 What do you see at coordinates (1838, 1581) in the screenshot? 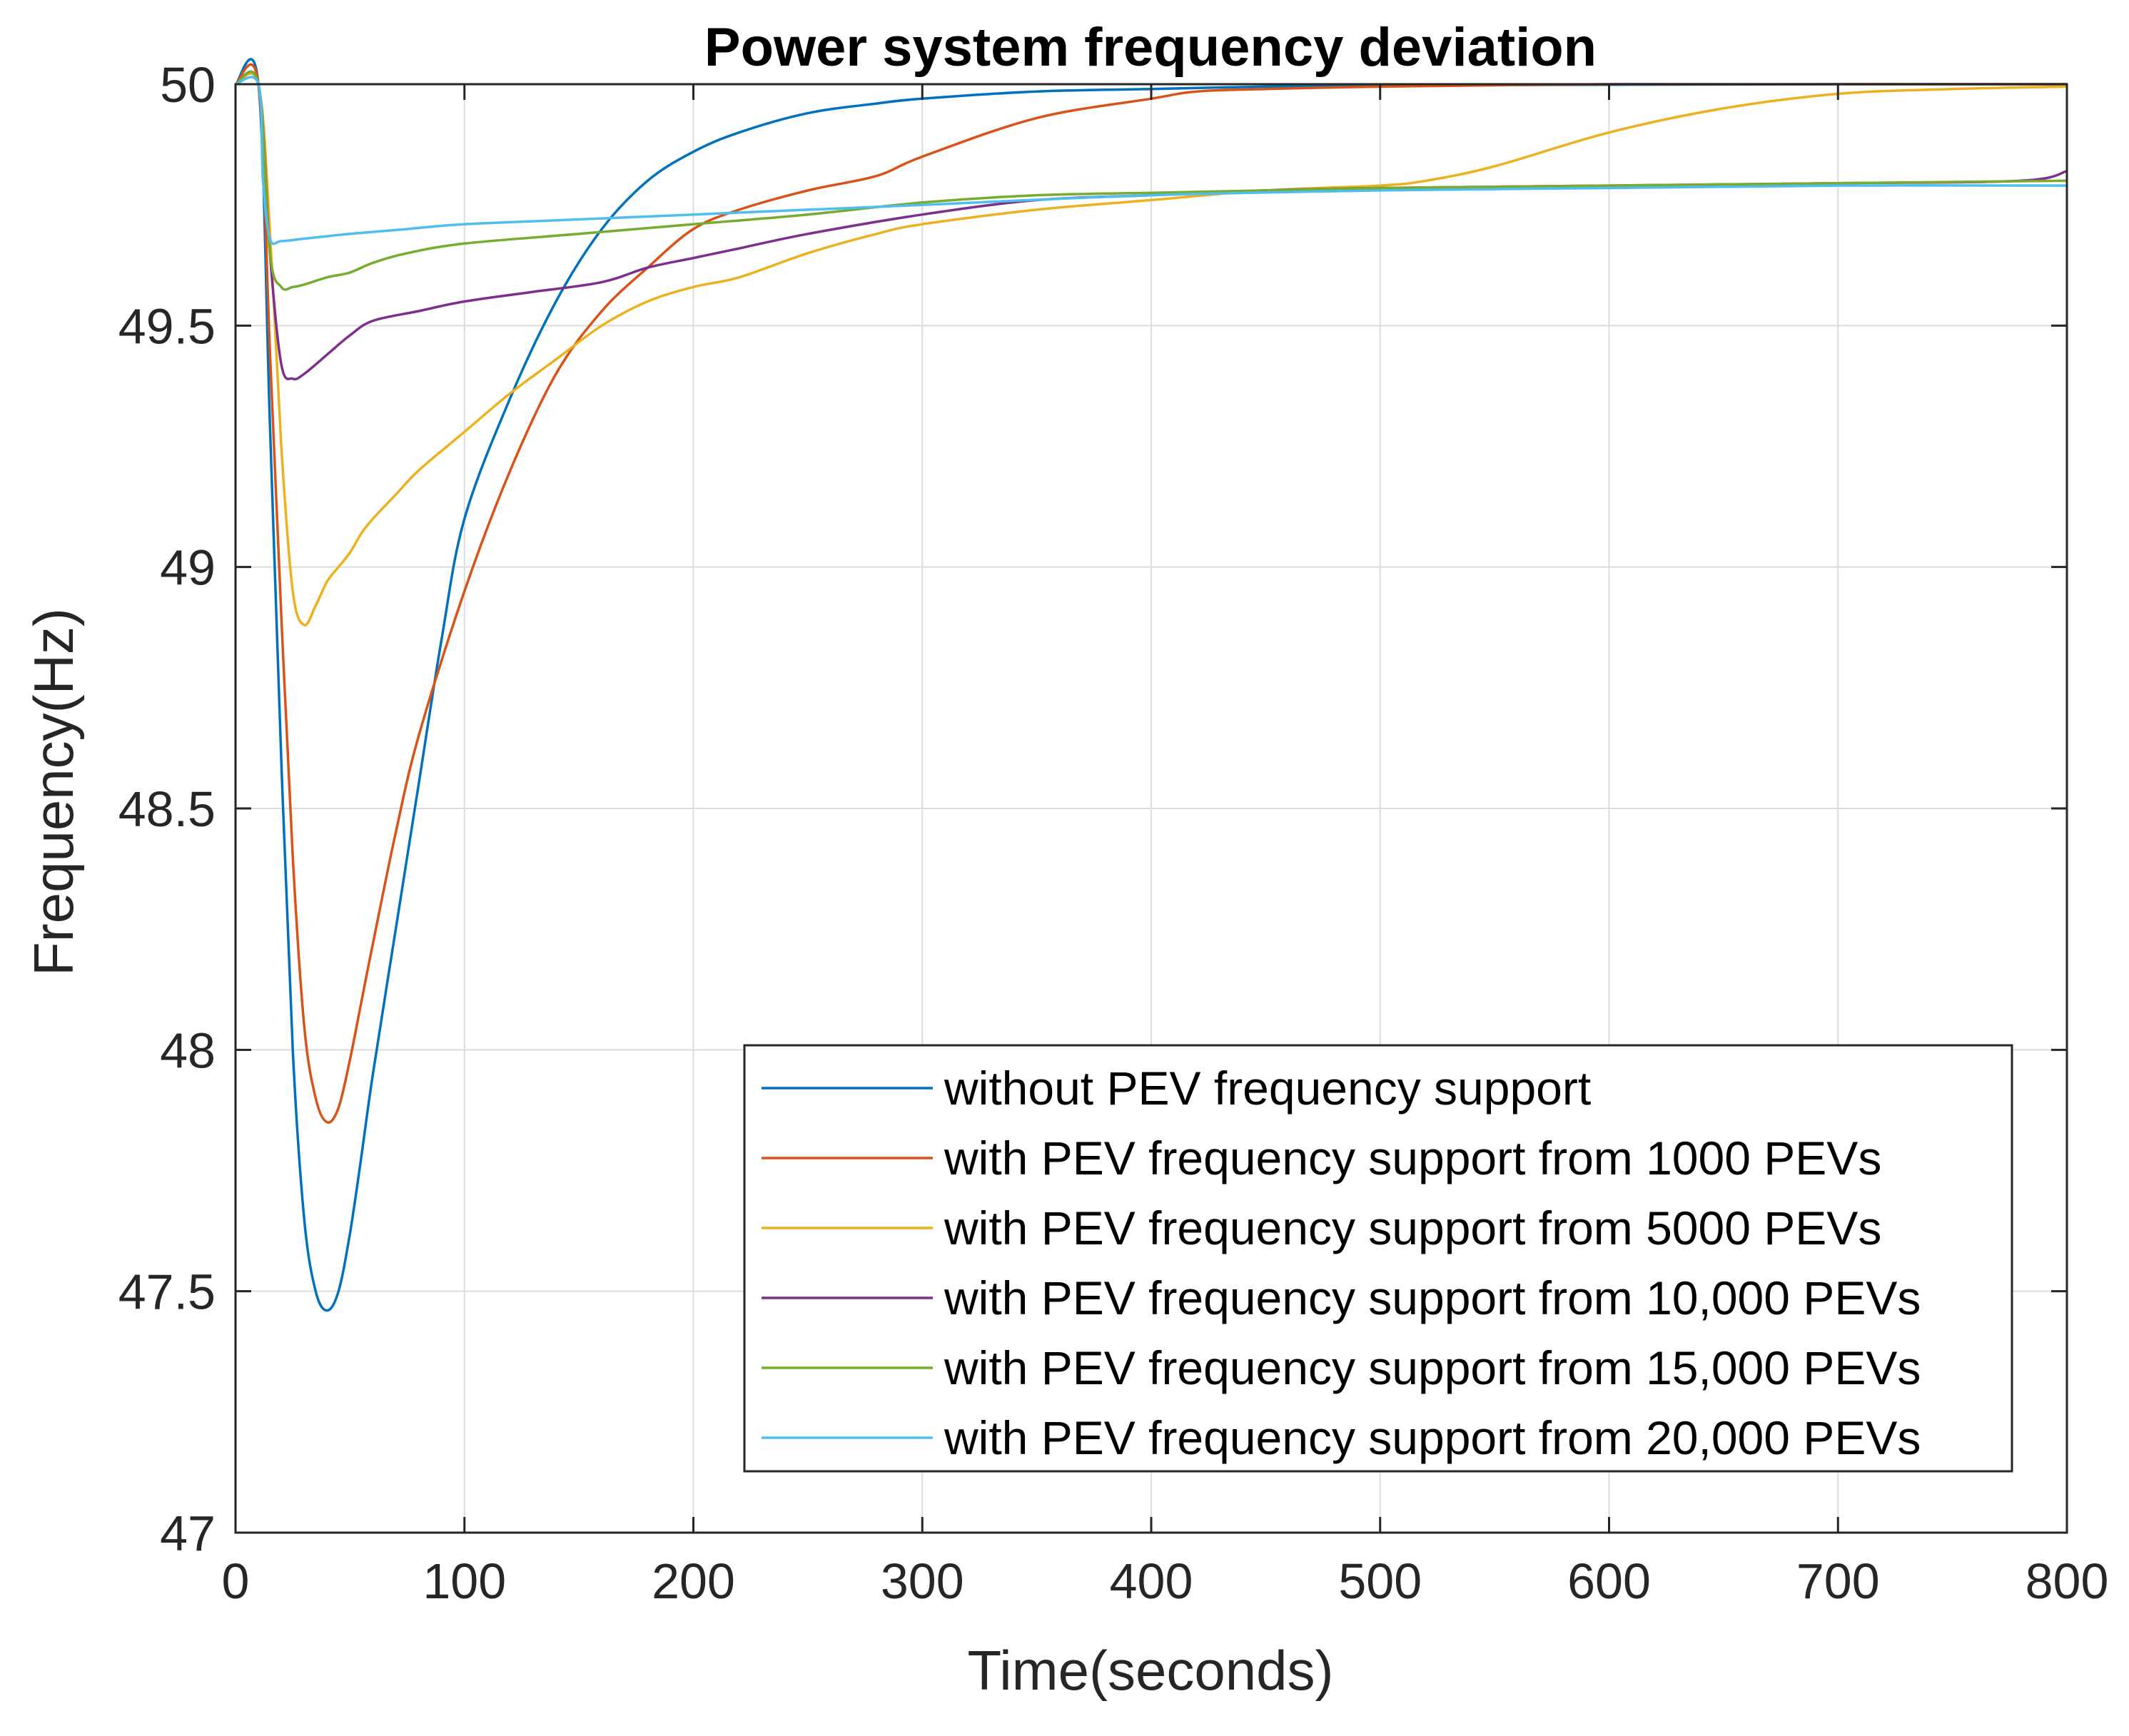
I see `x-tick-label: 700` at bounding box center [1838, 1581].